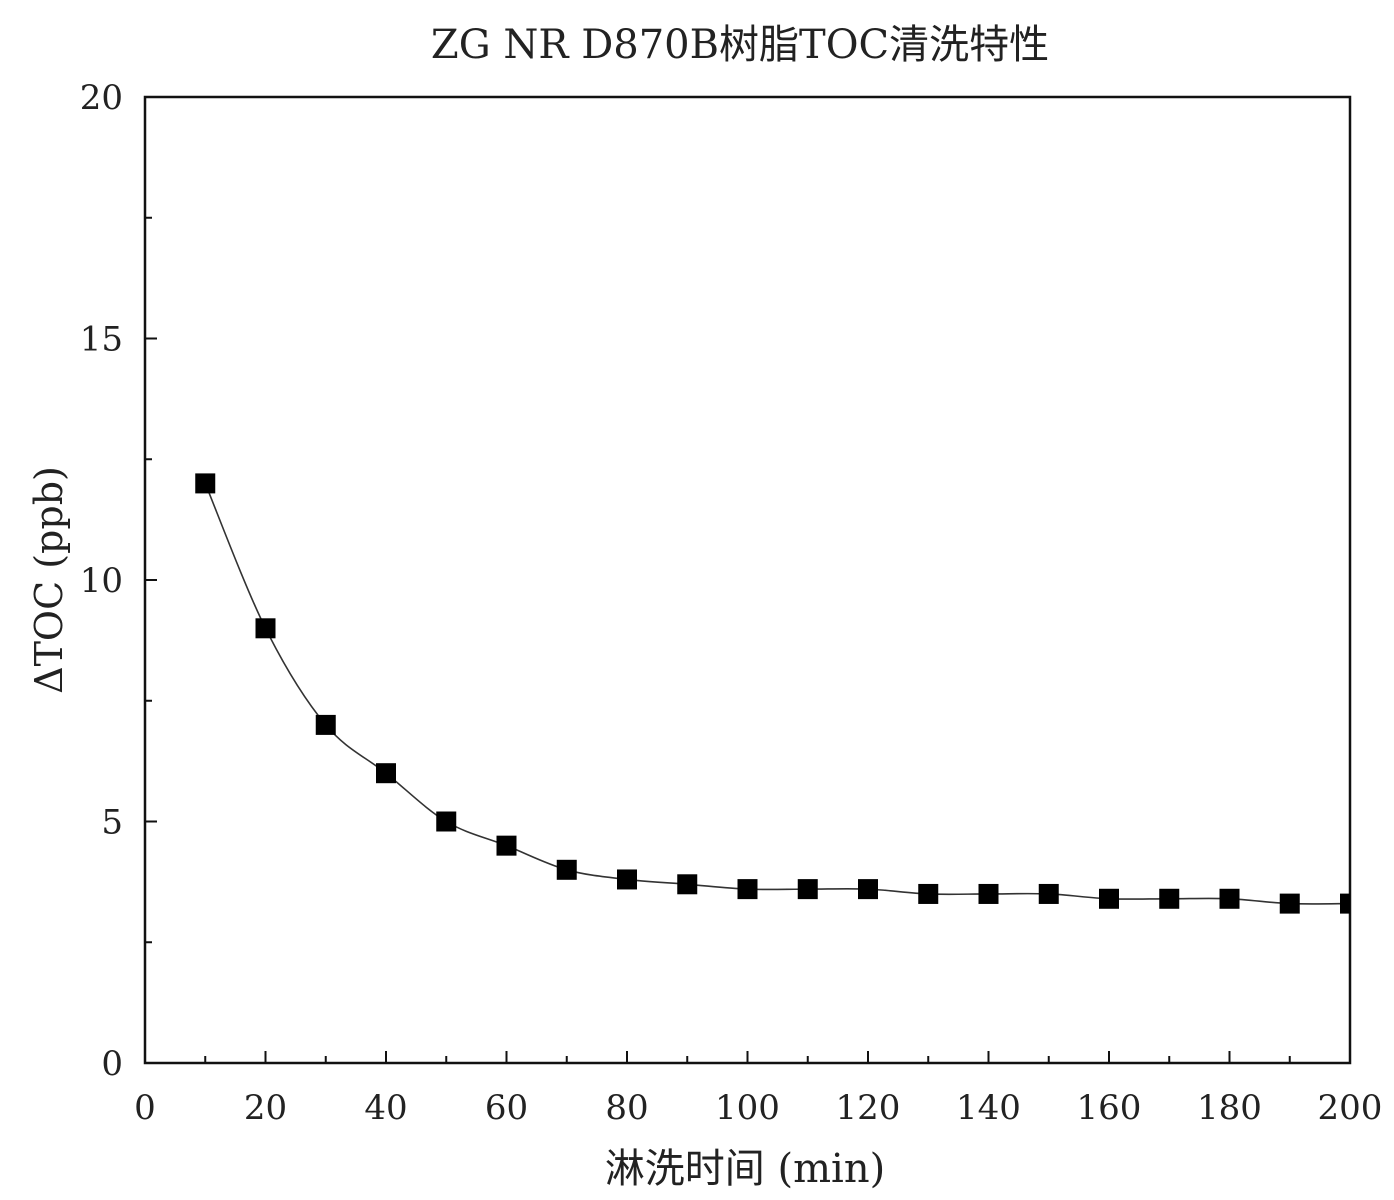 The height and width of the screenshot is (1200, 1394). I want to click on x-tick-label: 140, so click(988, 1108).